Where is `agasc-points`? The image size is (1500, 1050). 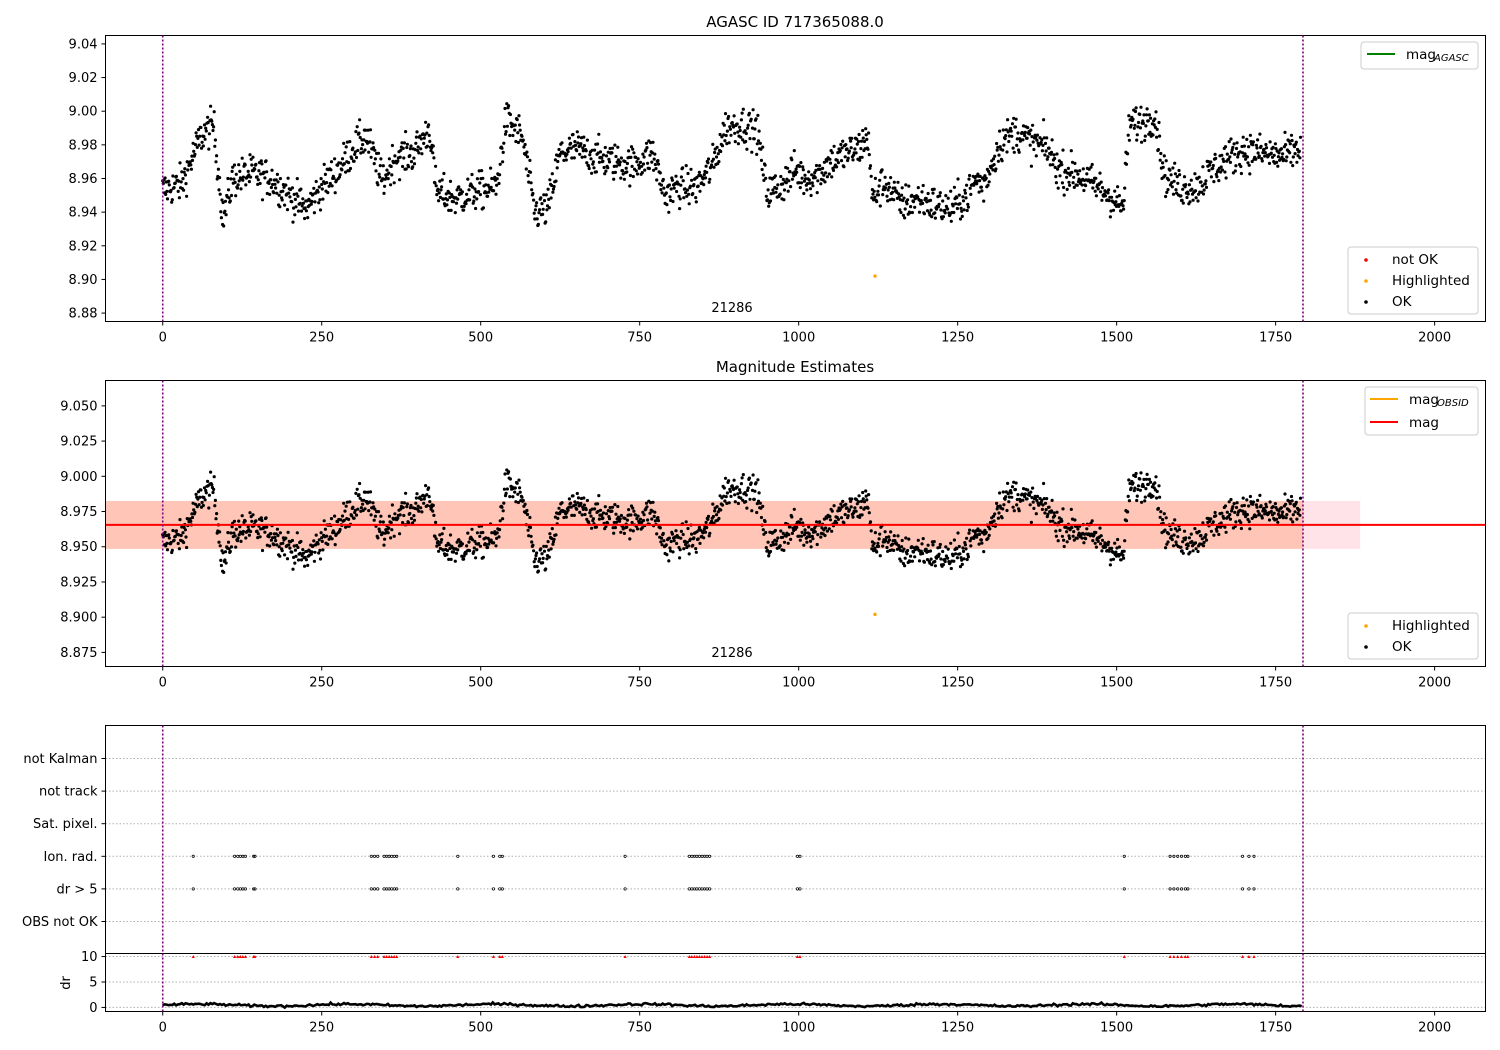 agasc-points is located at coordinates (732, 190).